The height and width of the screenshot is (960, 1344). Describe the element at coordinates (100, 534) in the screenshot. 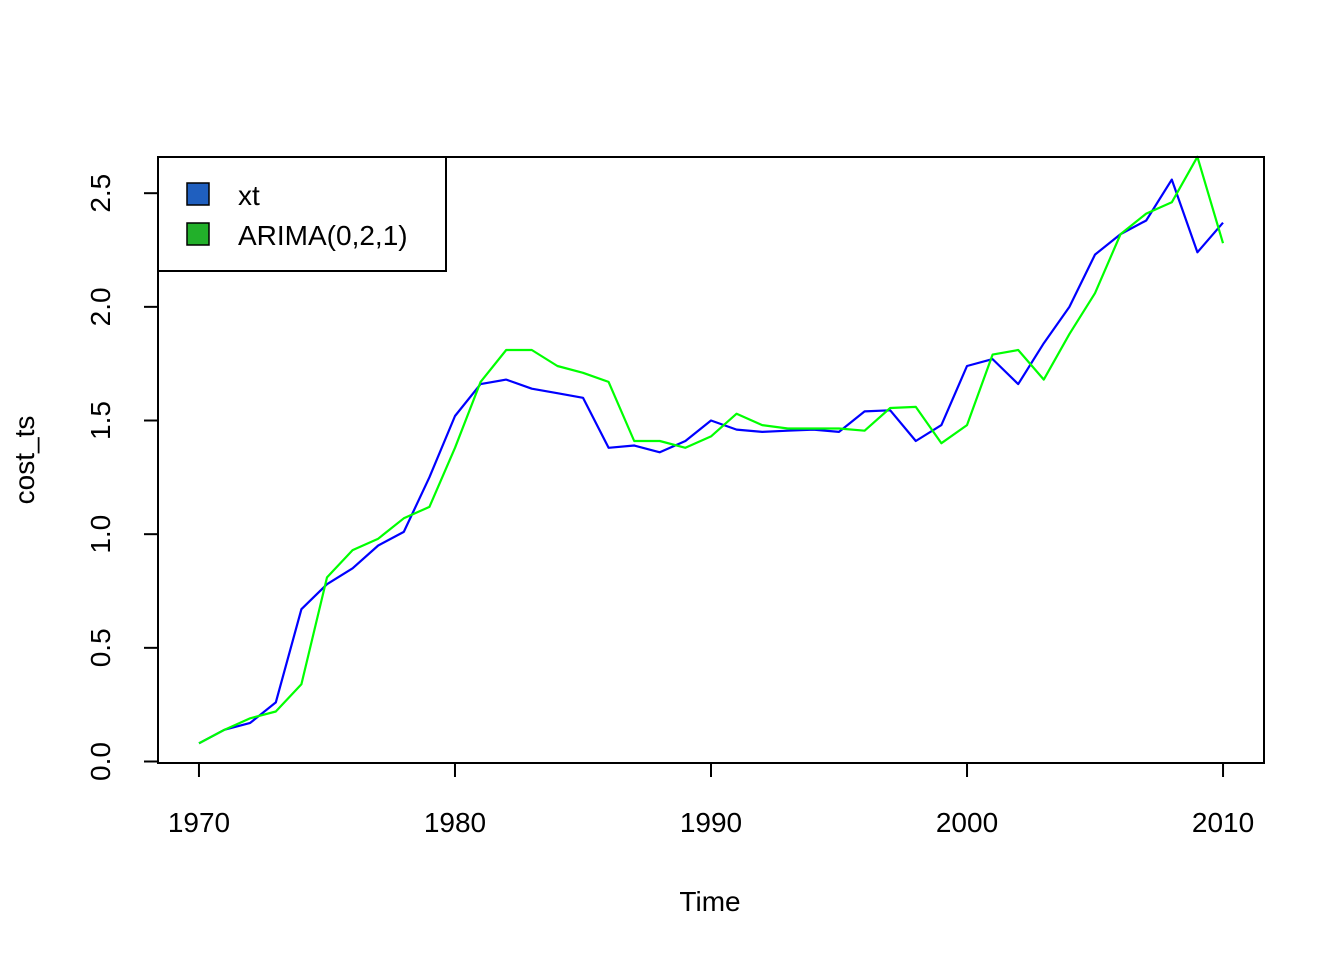

I see `y-tick-label: 1.0` at that location.